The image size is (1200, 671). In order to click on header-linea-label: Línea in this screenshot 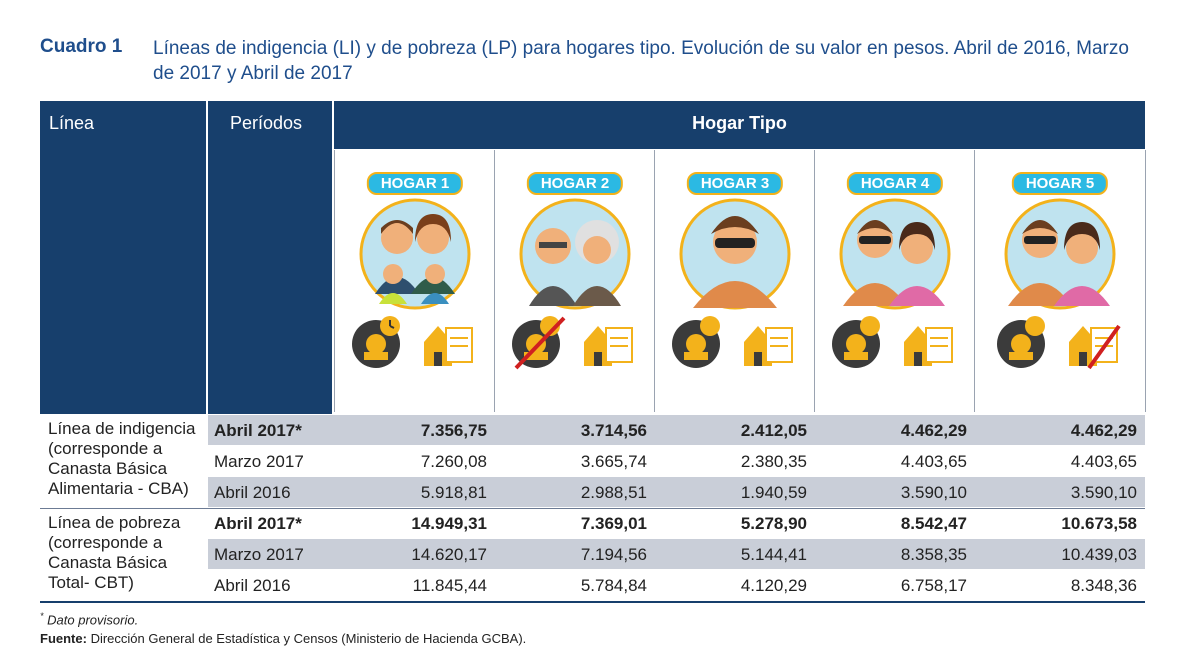, I will do `click(72, 123)`.